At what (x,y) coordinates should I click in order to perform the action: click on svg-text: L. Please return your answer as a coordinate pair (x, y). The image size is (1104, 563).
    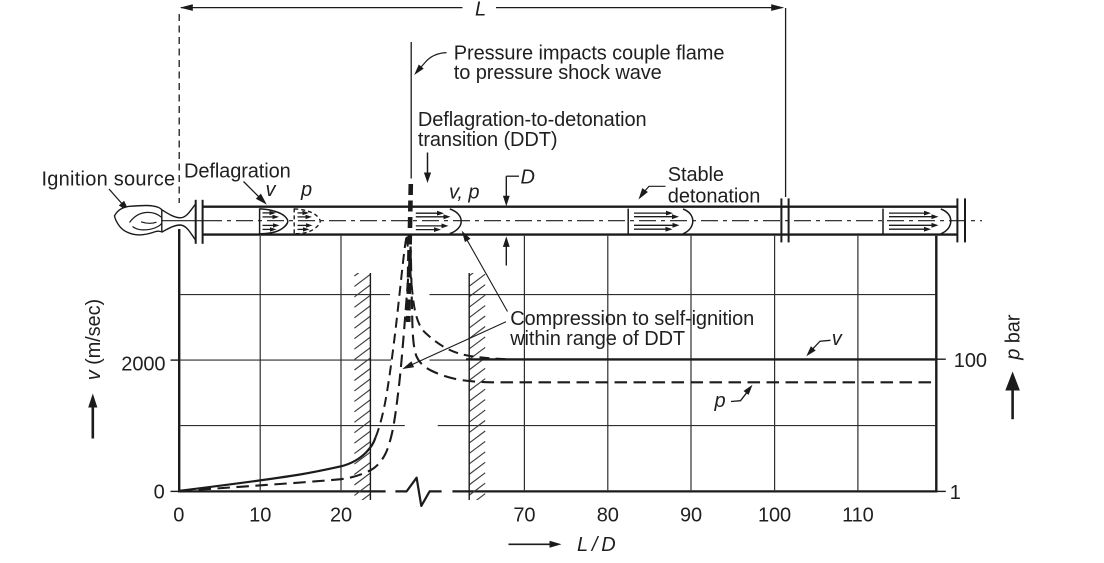
    Looking at the image, I should click on (480, 10).